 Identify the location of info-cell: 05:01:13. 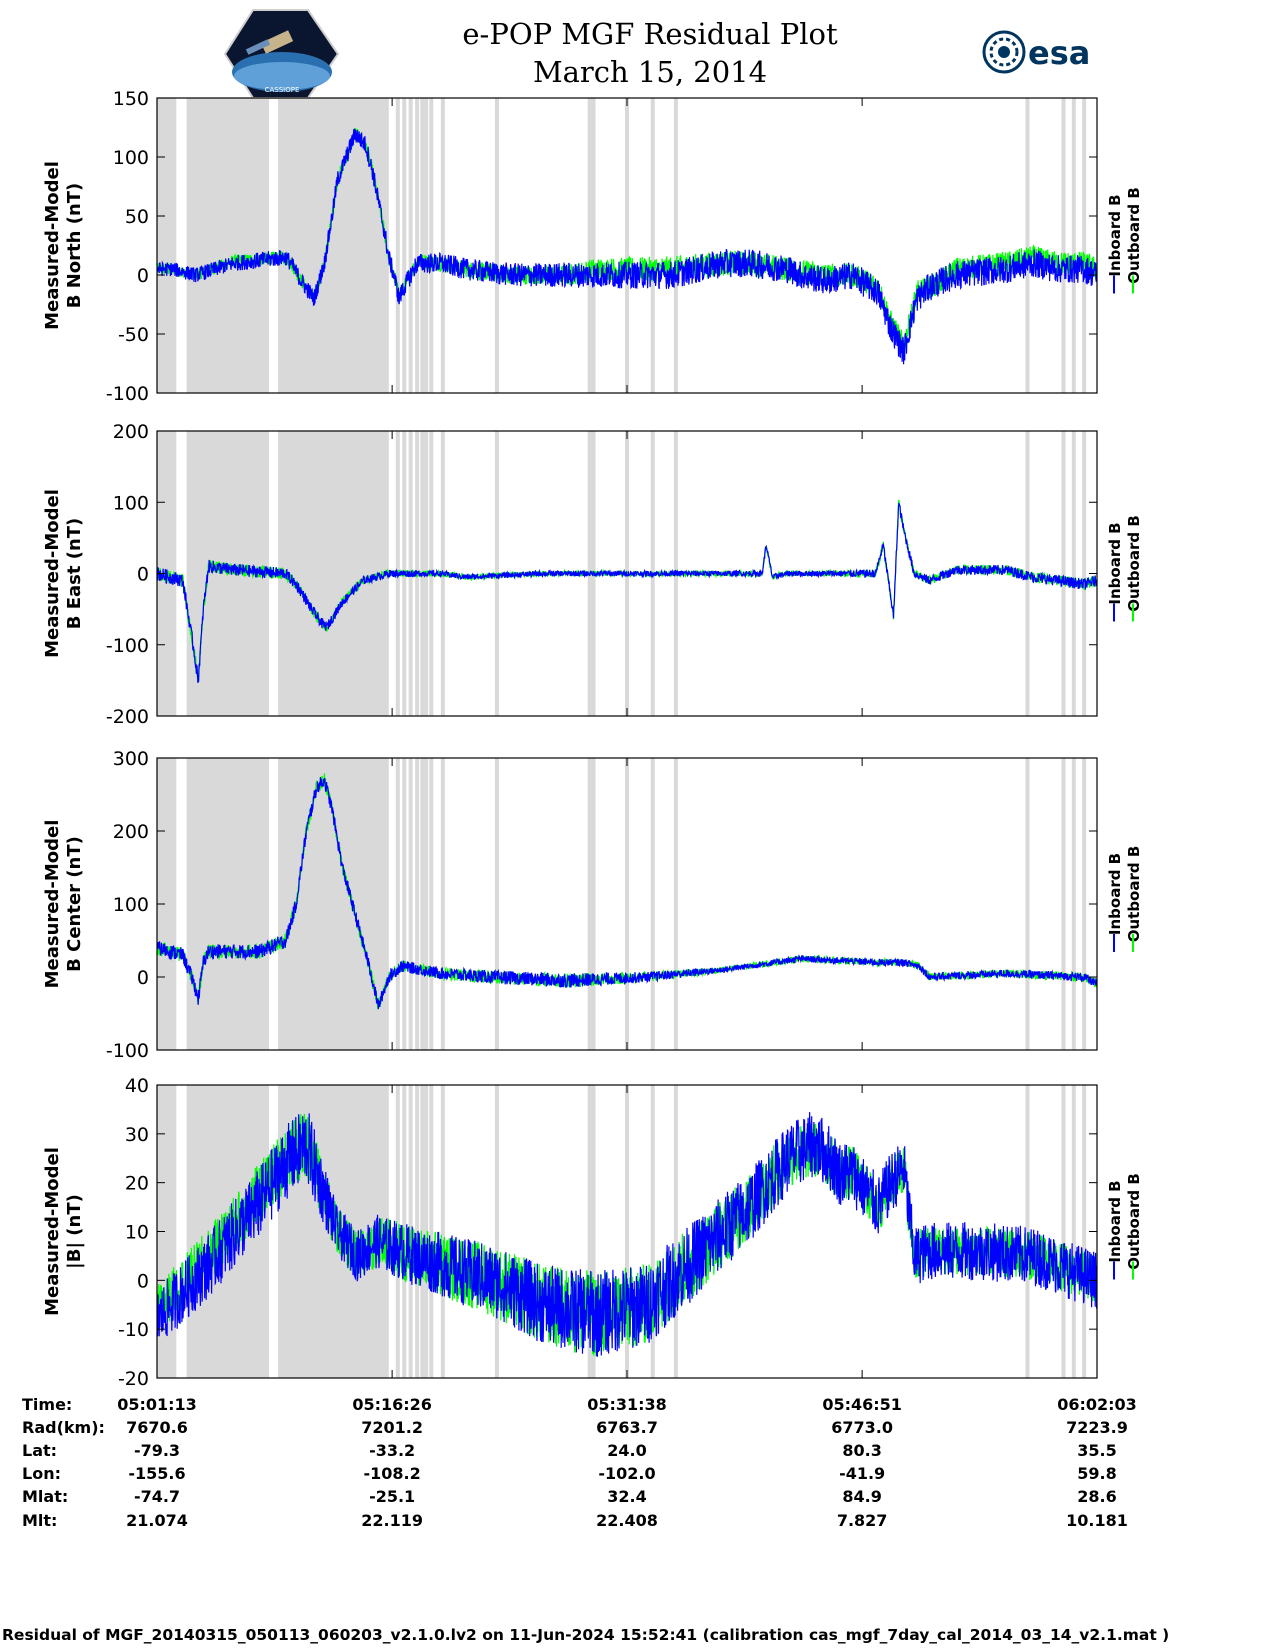
(157, 1404).